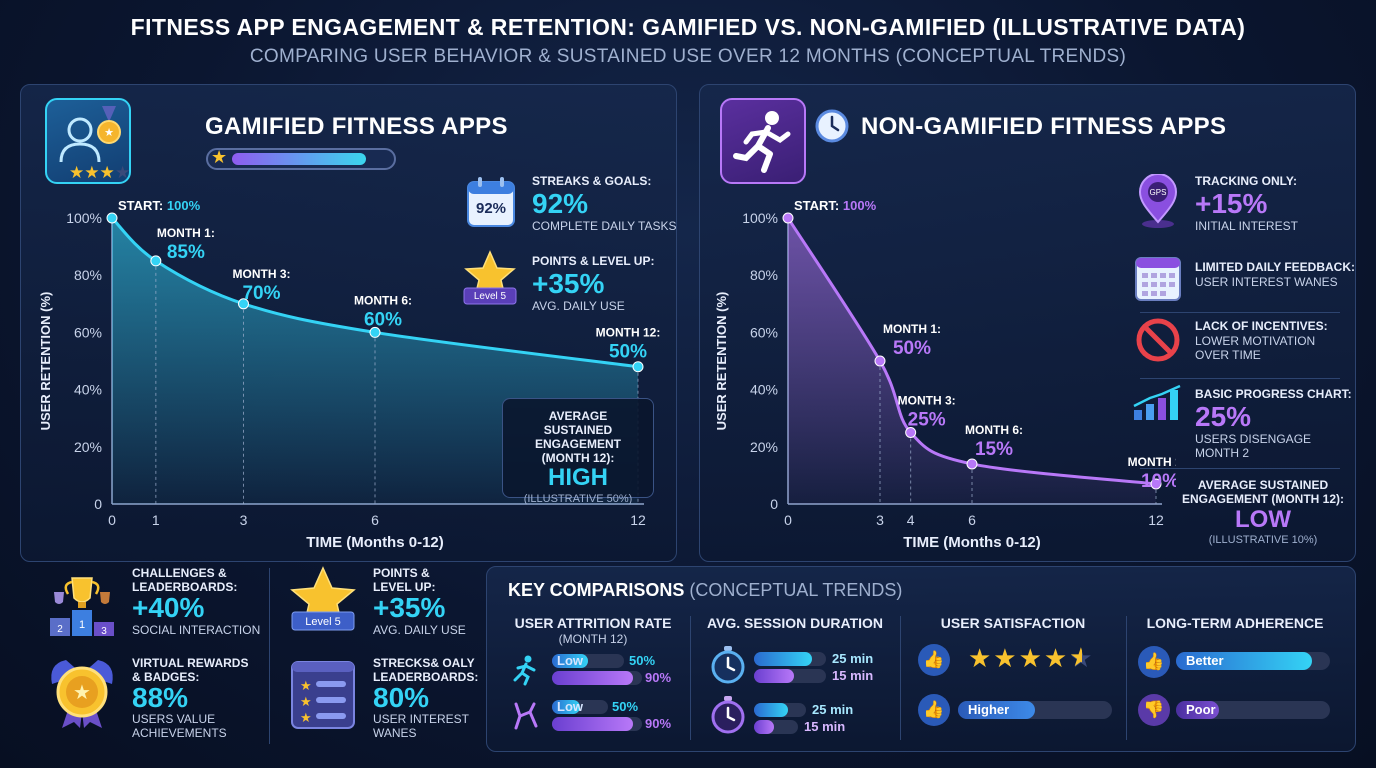 Image resolution: width=1376 pixels, height=768 pixels. Describe the element at coordinates (84, 218) in the screenshot. I see `y-tick-label: 100%` at that location.